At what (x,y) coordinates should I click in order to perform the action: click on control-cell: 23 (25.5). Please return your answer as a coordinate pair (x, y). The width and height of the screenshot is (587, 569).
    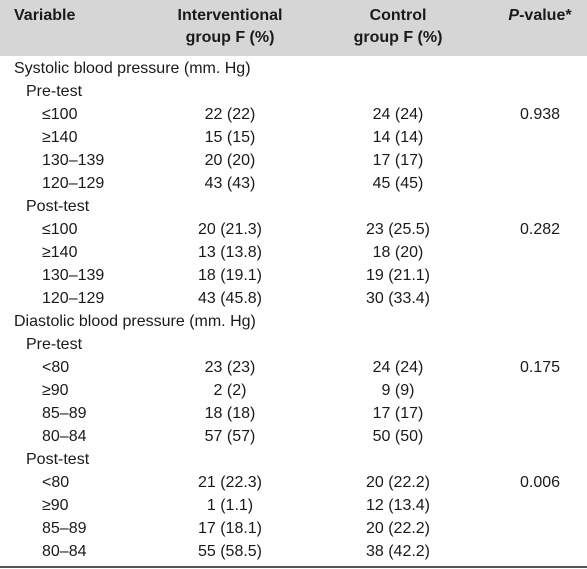
    Looking at the image, I should click on (398, 229).